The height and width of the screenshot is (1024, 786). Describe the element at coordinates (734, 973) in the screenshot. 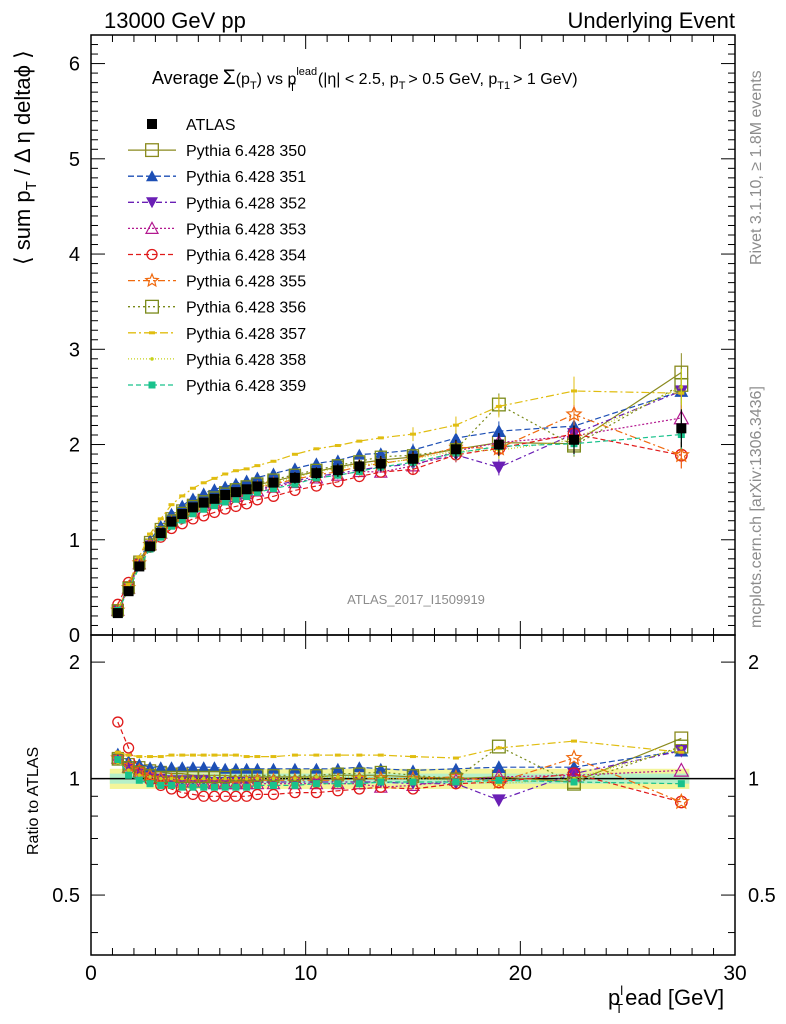

I see `x-tick-label: 30` at that location.